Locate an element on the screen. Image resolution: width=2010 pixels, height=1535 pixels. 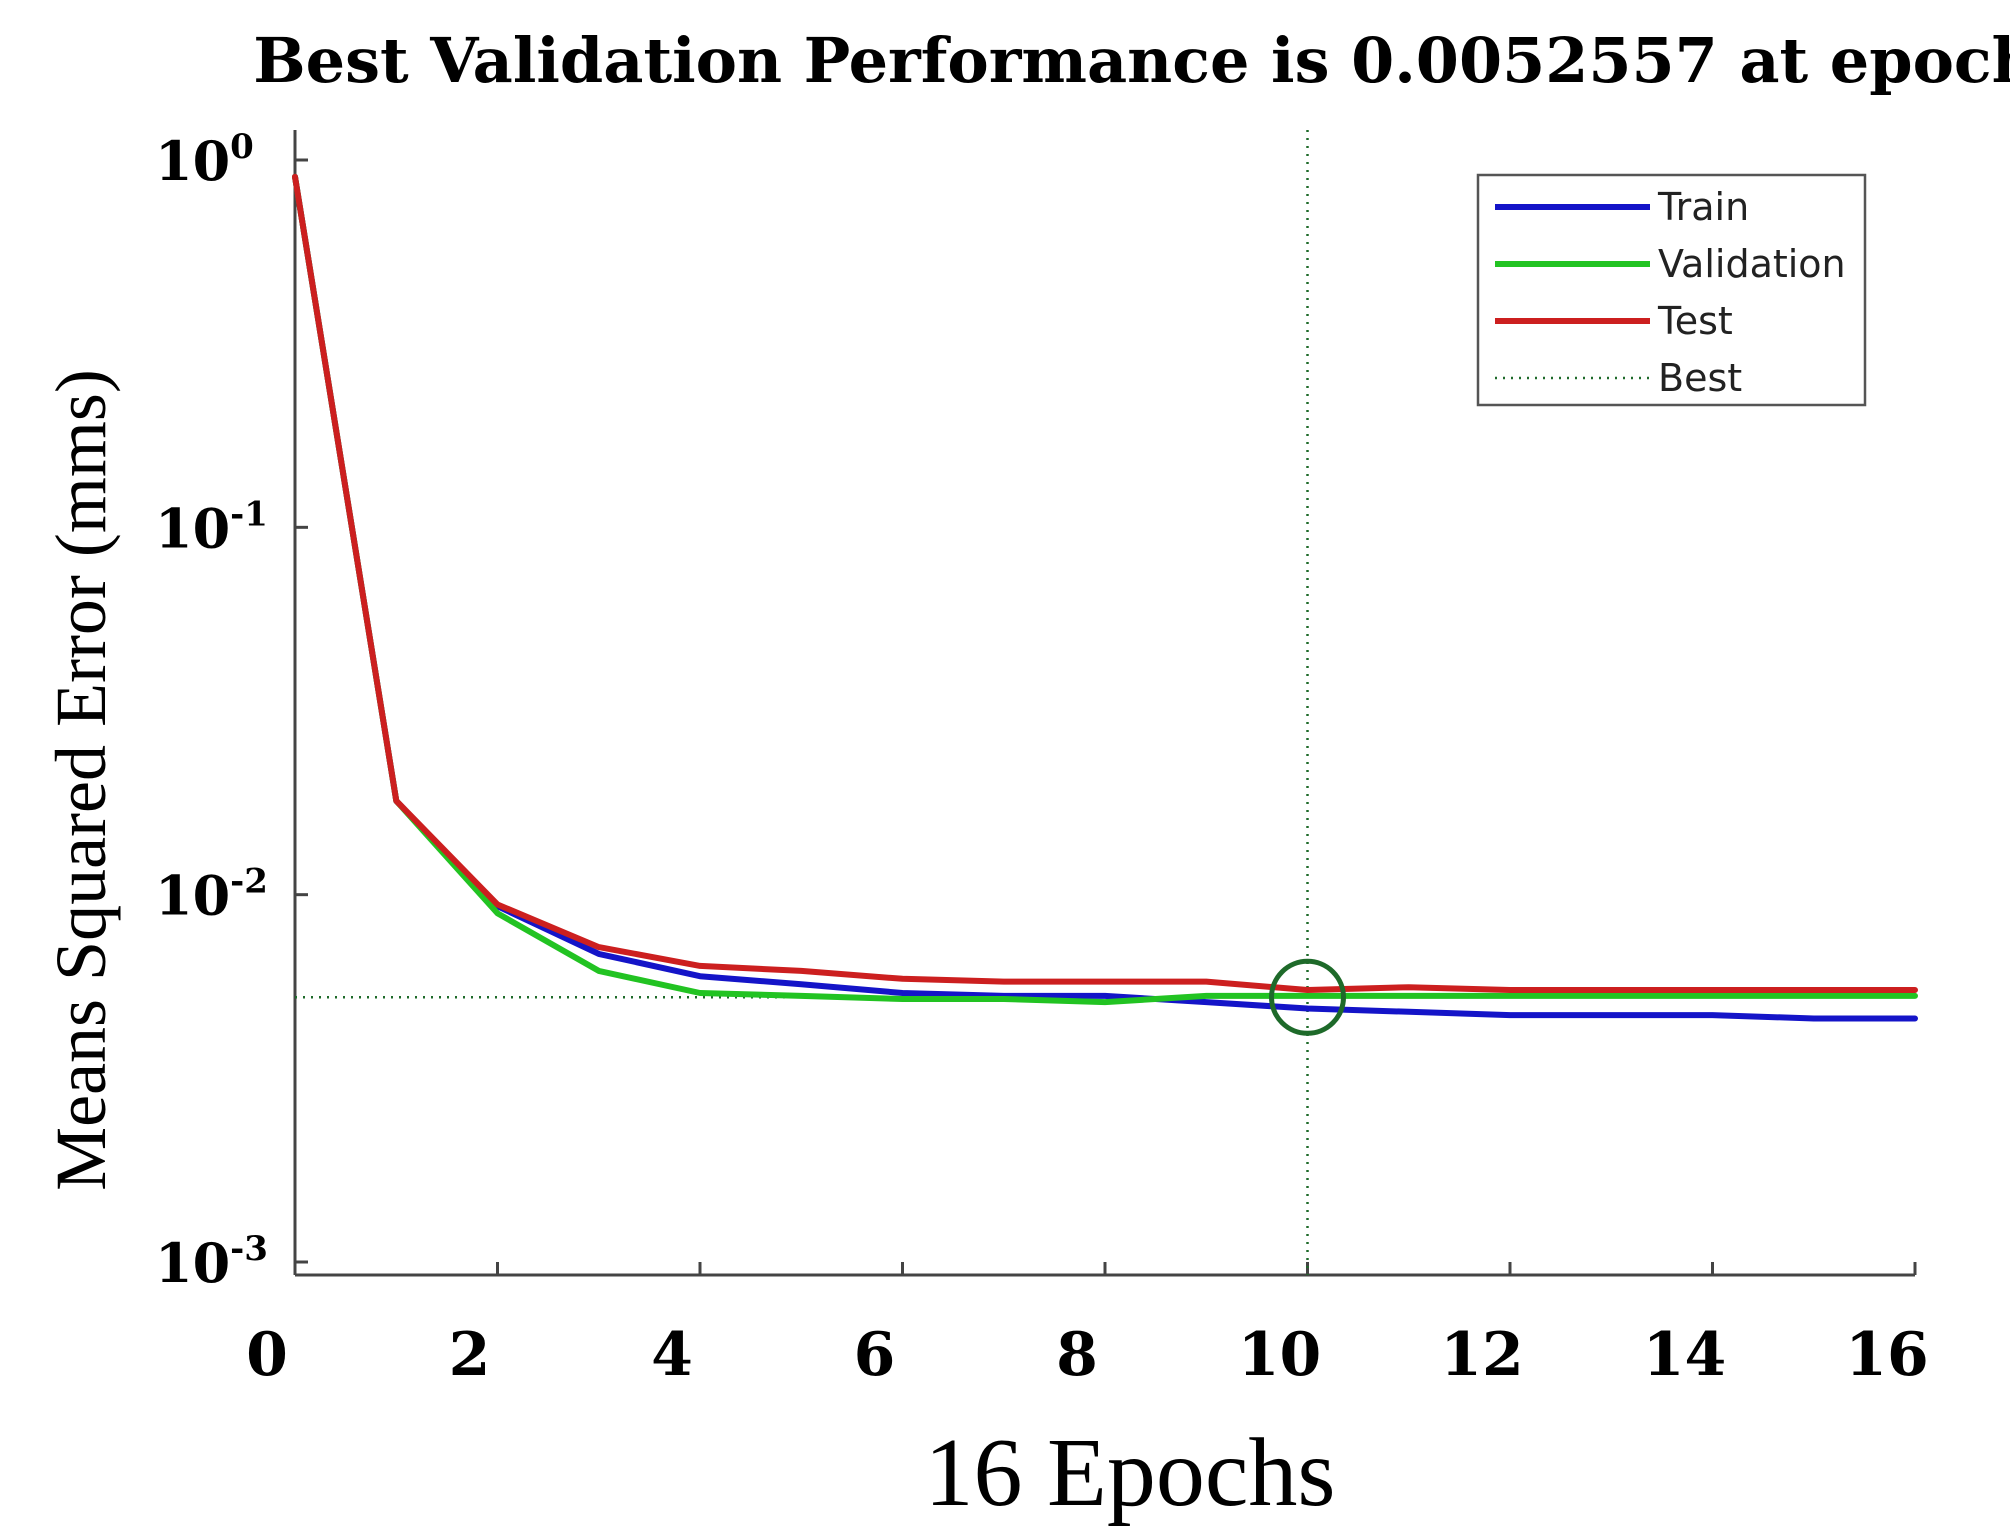
y-axis-label: Means Squared Error (mms) is located at coordinates (81, 780).